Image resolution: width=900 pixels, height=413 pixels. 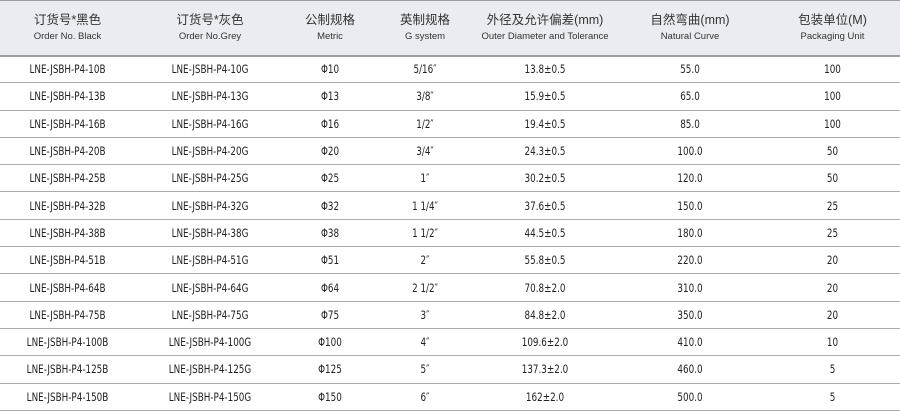 What do you see at coordinates (545, 287) in the screenshot?
I see `cell-outer-diameter: 70.8±2.0` at bounding box center [545, 287].